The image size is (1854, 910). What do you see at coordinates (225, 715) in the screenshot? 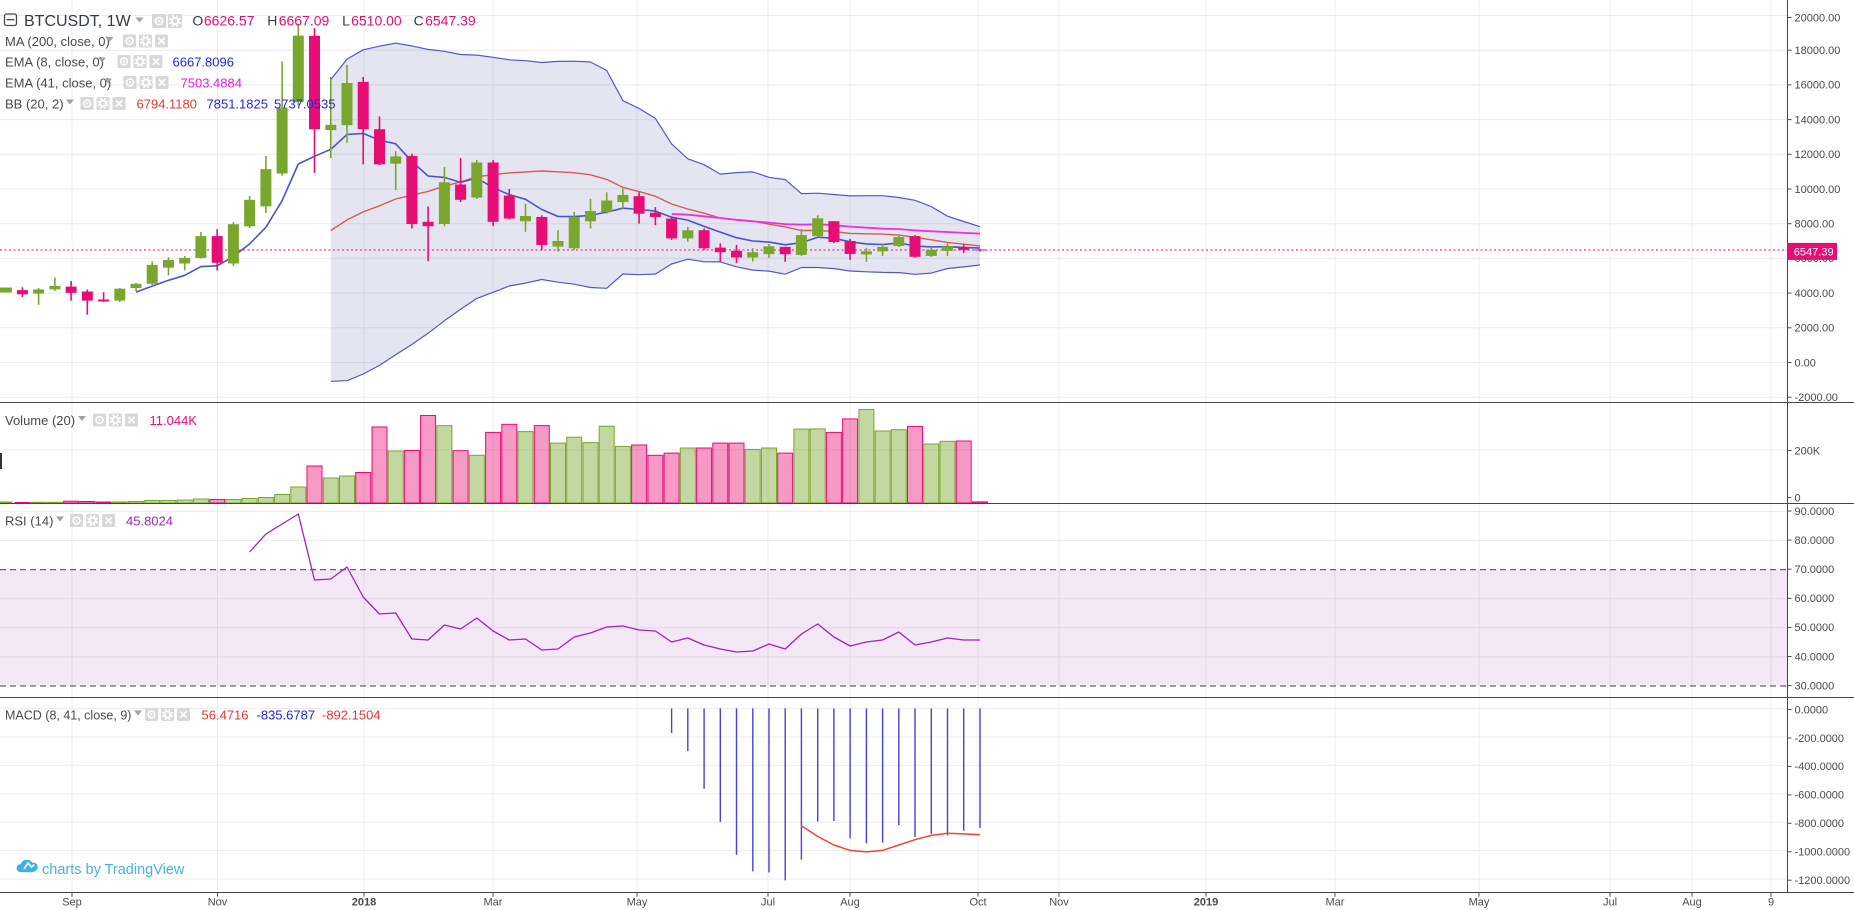
I see `svg-text: 56.4716` at bounding box center [225, 715].